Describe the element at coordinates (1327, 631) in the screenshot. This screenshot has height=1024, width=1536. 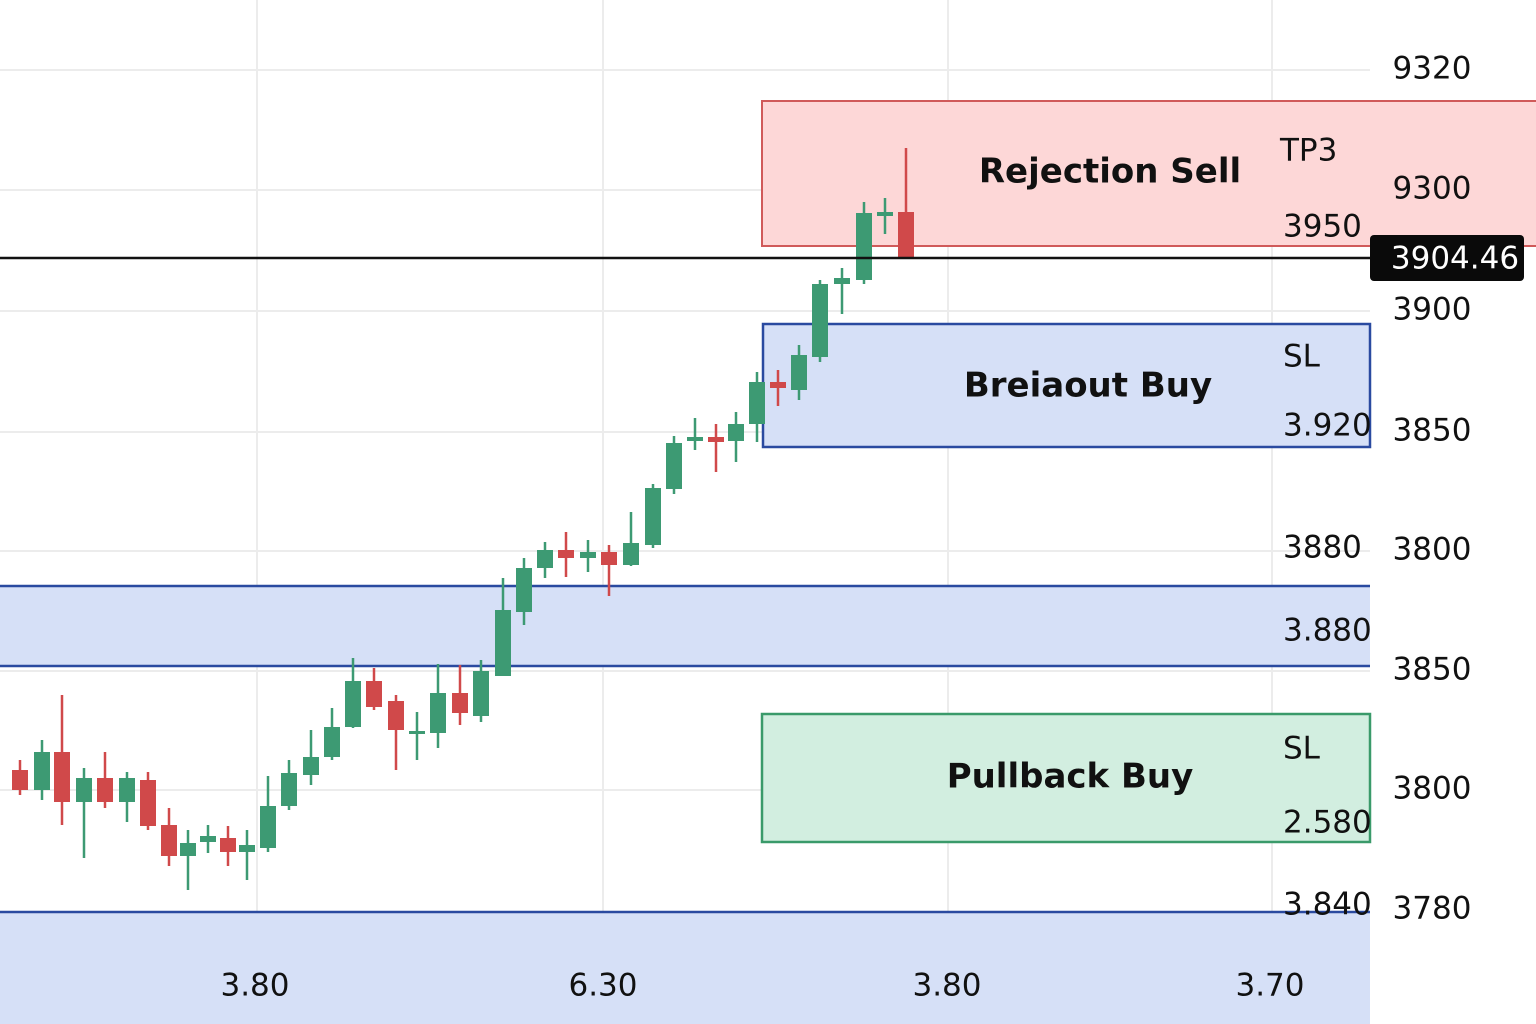
I see `zone-level: 3.880` at that location.